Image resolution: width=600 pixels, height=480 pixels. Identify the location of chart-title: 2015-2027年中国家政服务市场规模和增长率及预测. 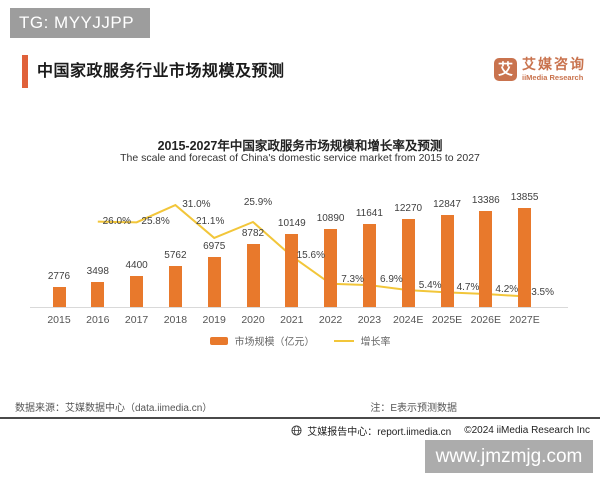
(300, 146).